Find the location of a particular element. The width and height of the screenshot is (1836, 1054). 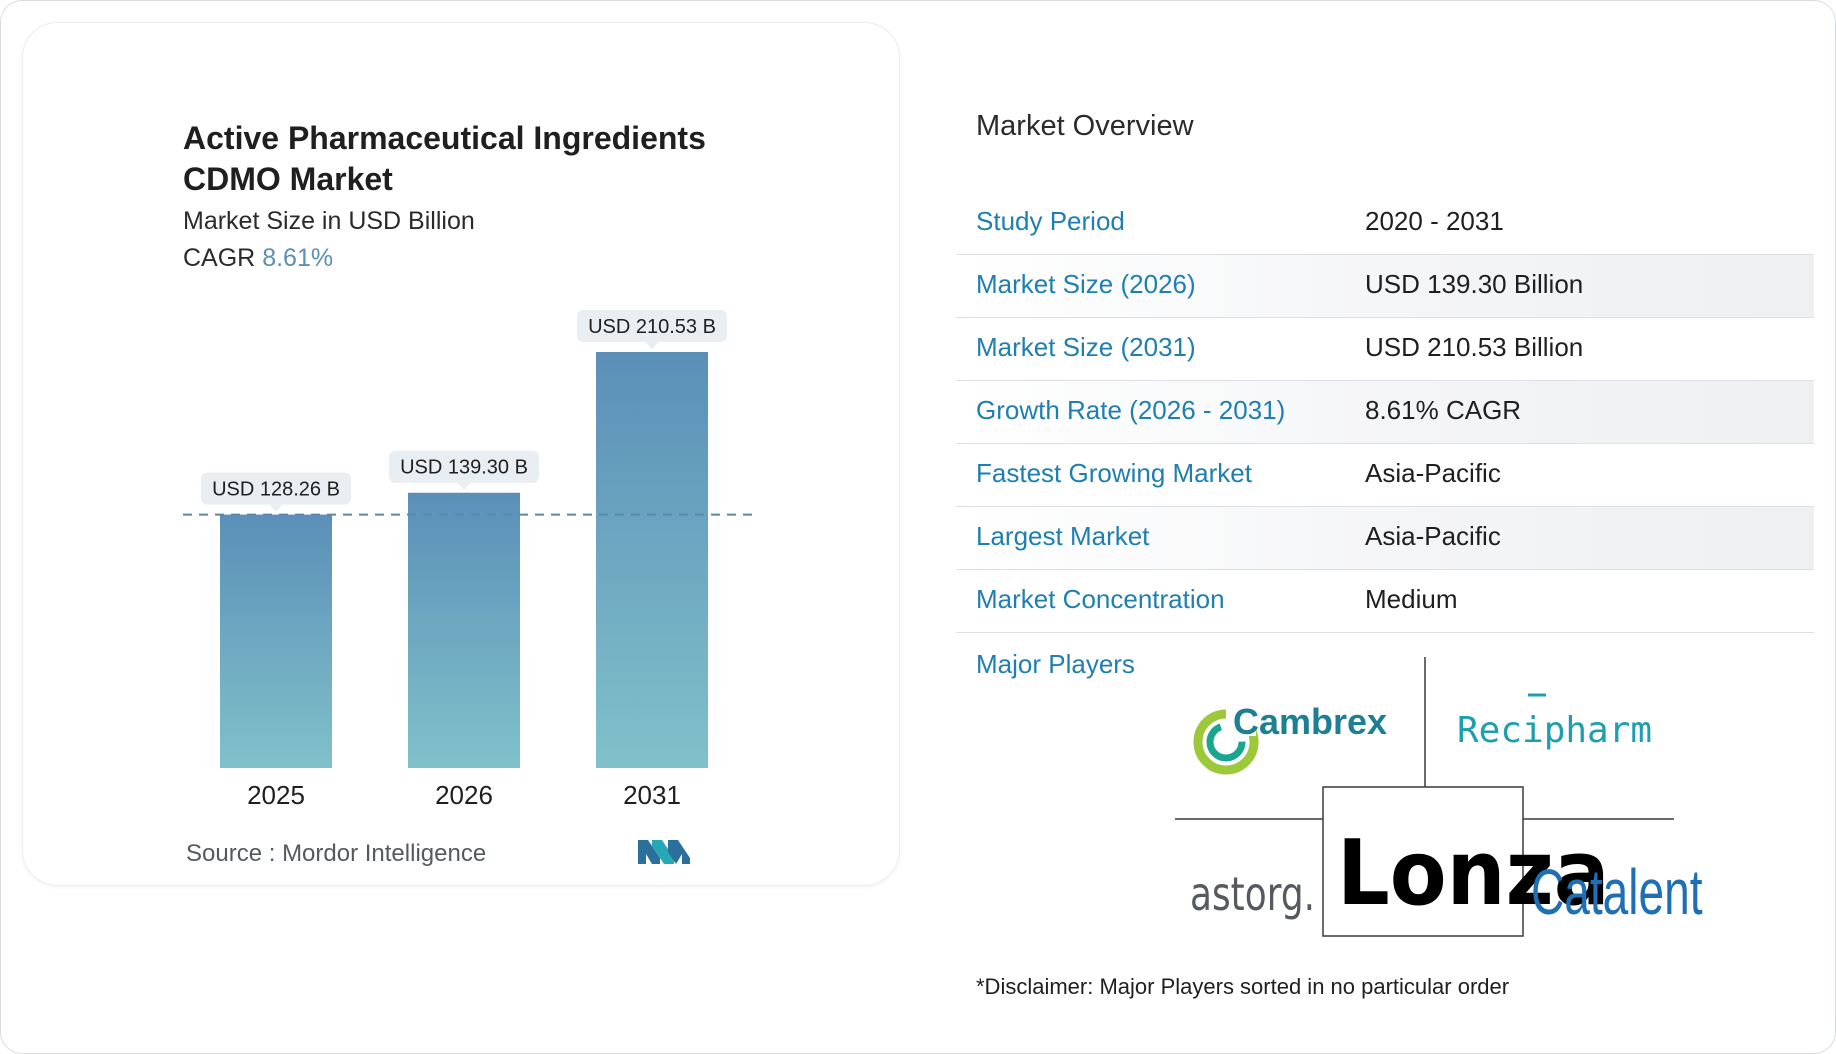

catalent-logo: Catalent is located at coordinates (1617, 892).